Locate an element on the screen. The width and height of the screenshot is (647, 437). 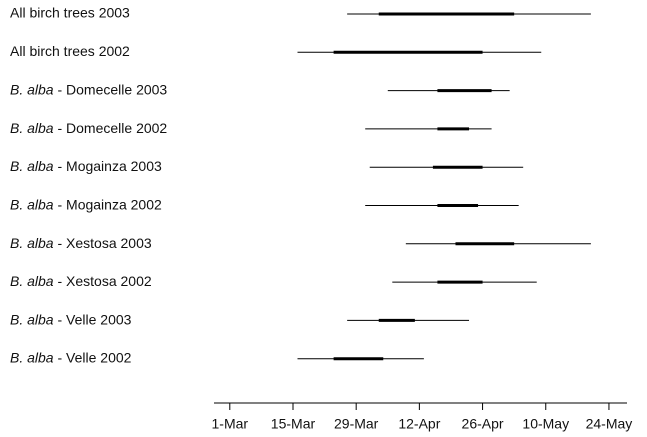
x-tick-label: 15-Mar is located at coordinates (293, 424).